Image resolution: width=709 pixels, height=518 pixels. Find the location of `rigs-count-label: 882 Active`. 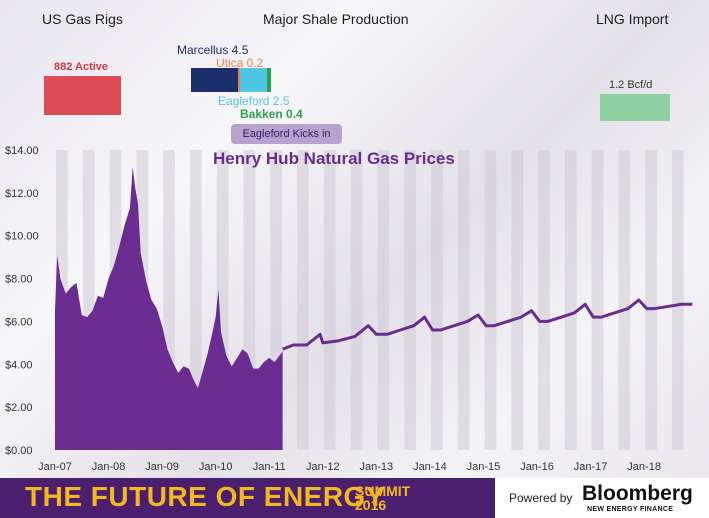

rigs-count-label: 882 Active is located at coordinates (81, 67).